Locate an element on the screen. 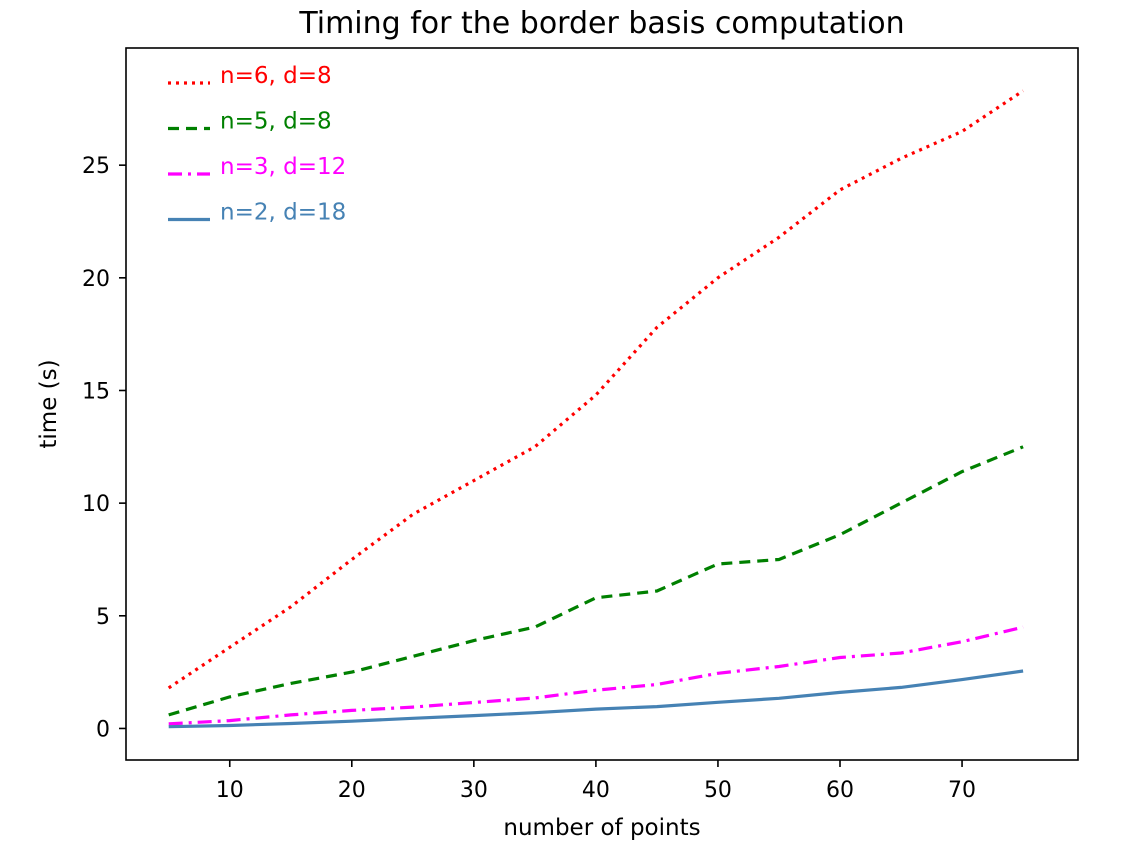 This screenshot has height=852, width=1126. x-tick-label: 70 is located at coordinates (962, 790).